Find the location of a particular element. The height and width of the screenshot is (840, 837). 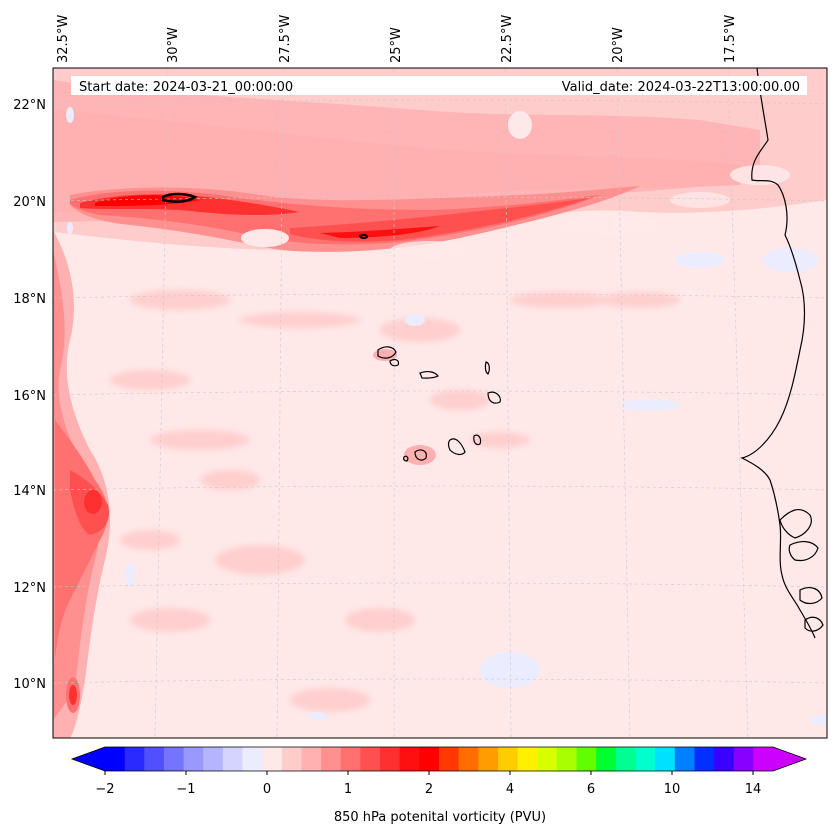

lat-label-16n: 16°N is located at coordinates (29, 396).